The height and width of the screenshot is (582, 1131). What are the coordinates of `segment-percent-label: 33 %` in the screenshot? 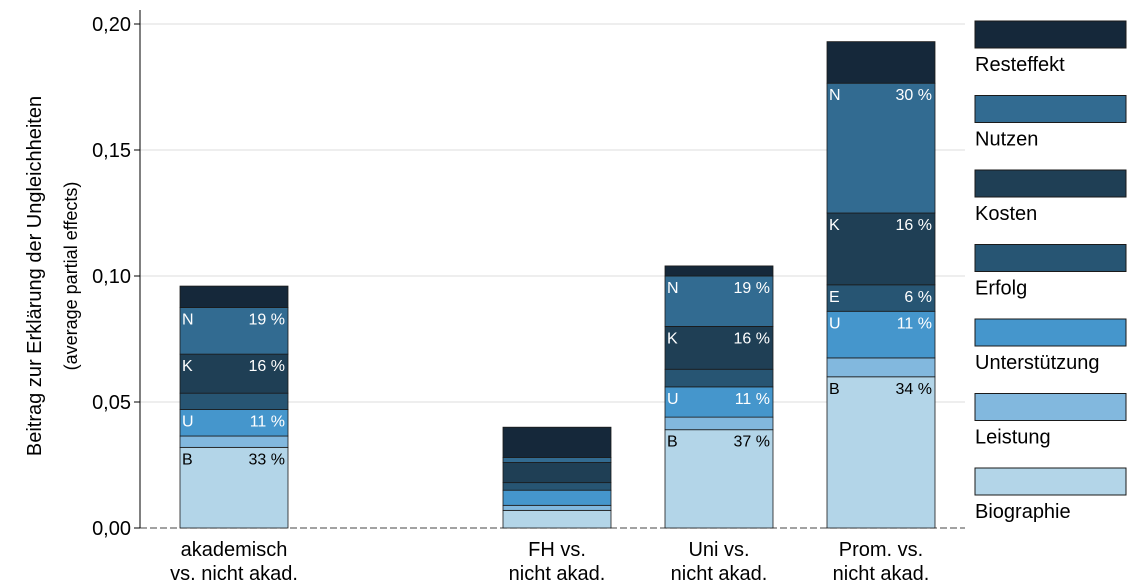 It's located at (267, 459).